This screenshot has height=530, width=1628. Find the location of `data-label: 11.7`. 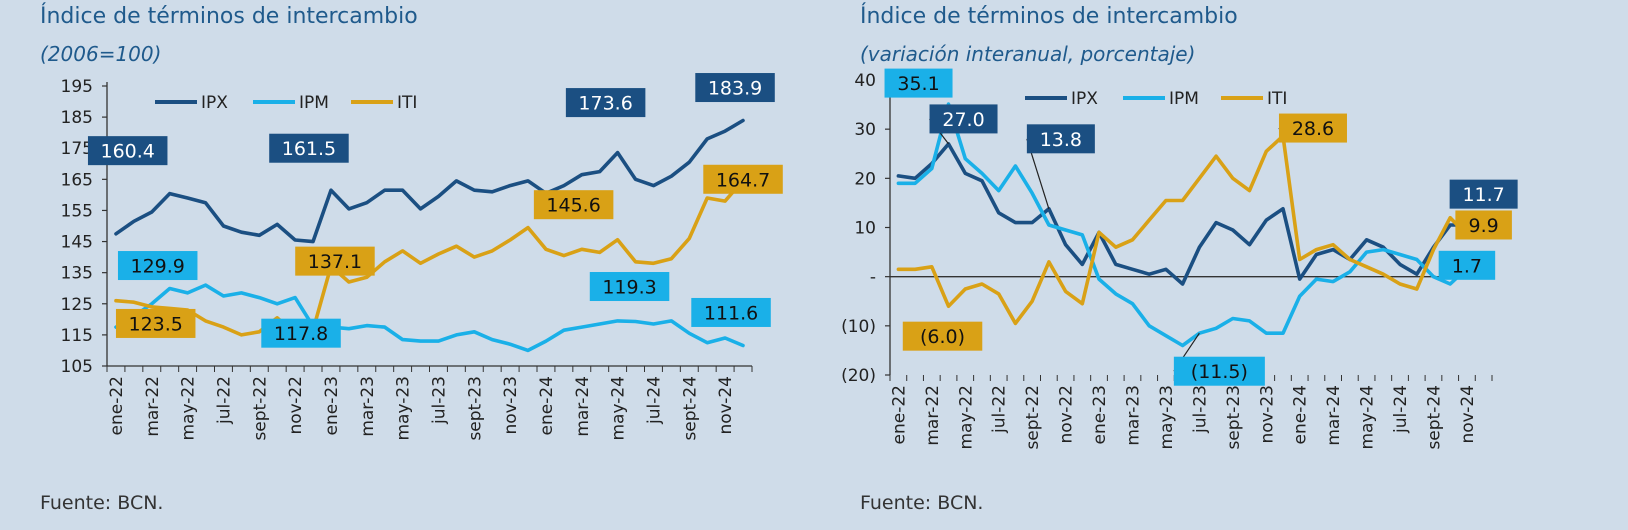

data-label: 11.7 is located at coordinates (1483, 195).